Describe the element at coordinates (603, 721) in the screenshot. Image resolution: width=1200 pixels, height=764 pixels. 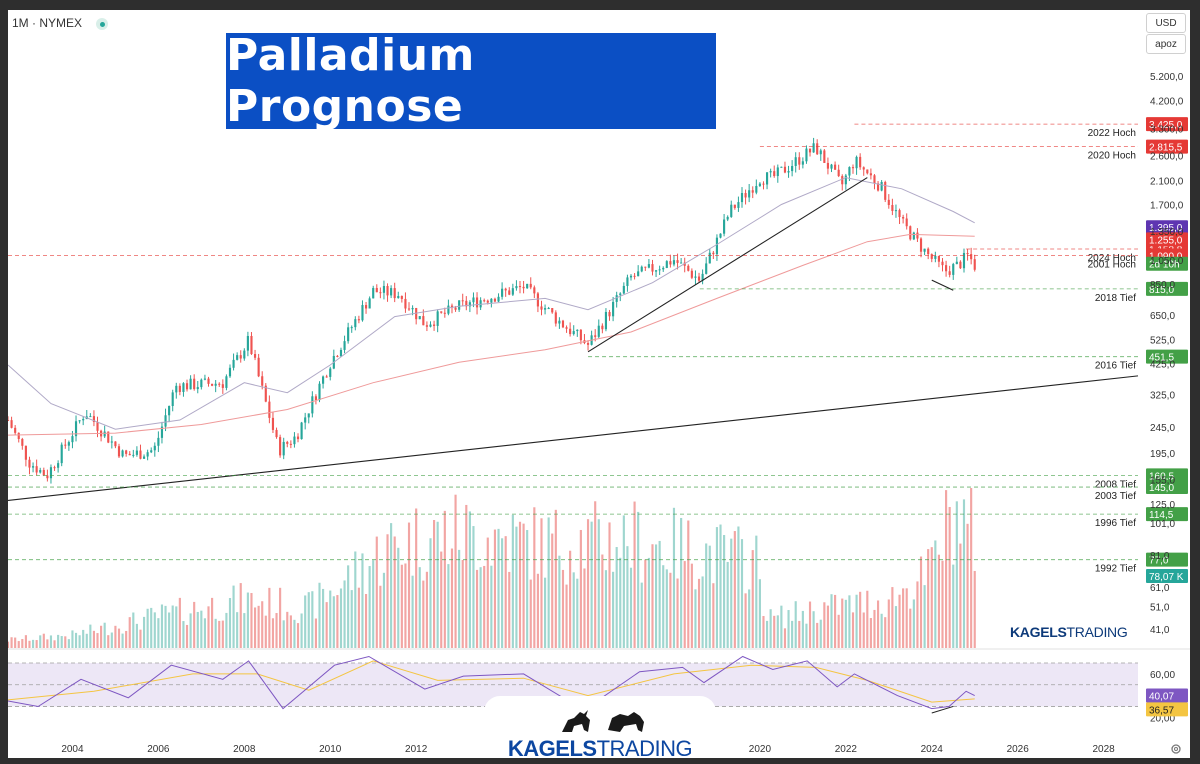
I see `bull-bear-icon` at that location.